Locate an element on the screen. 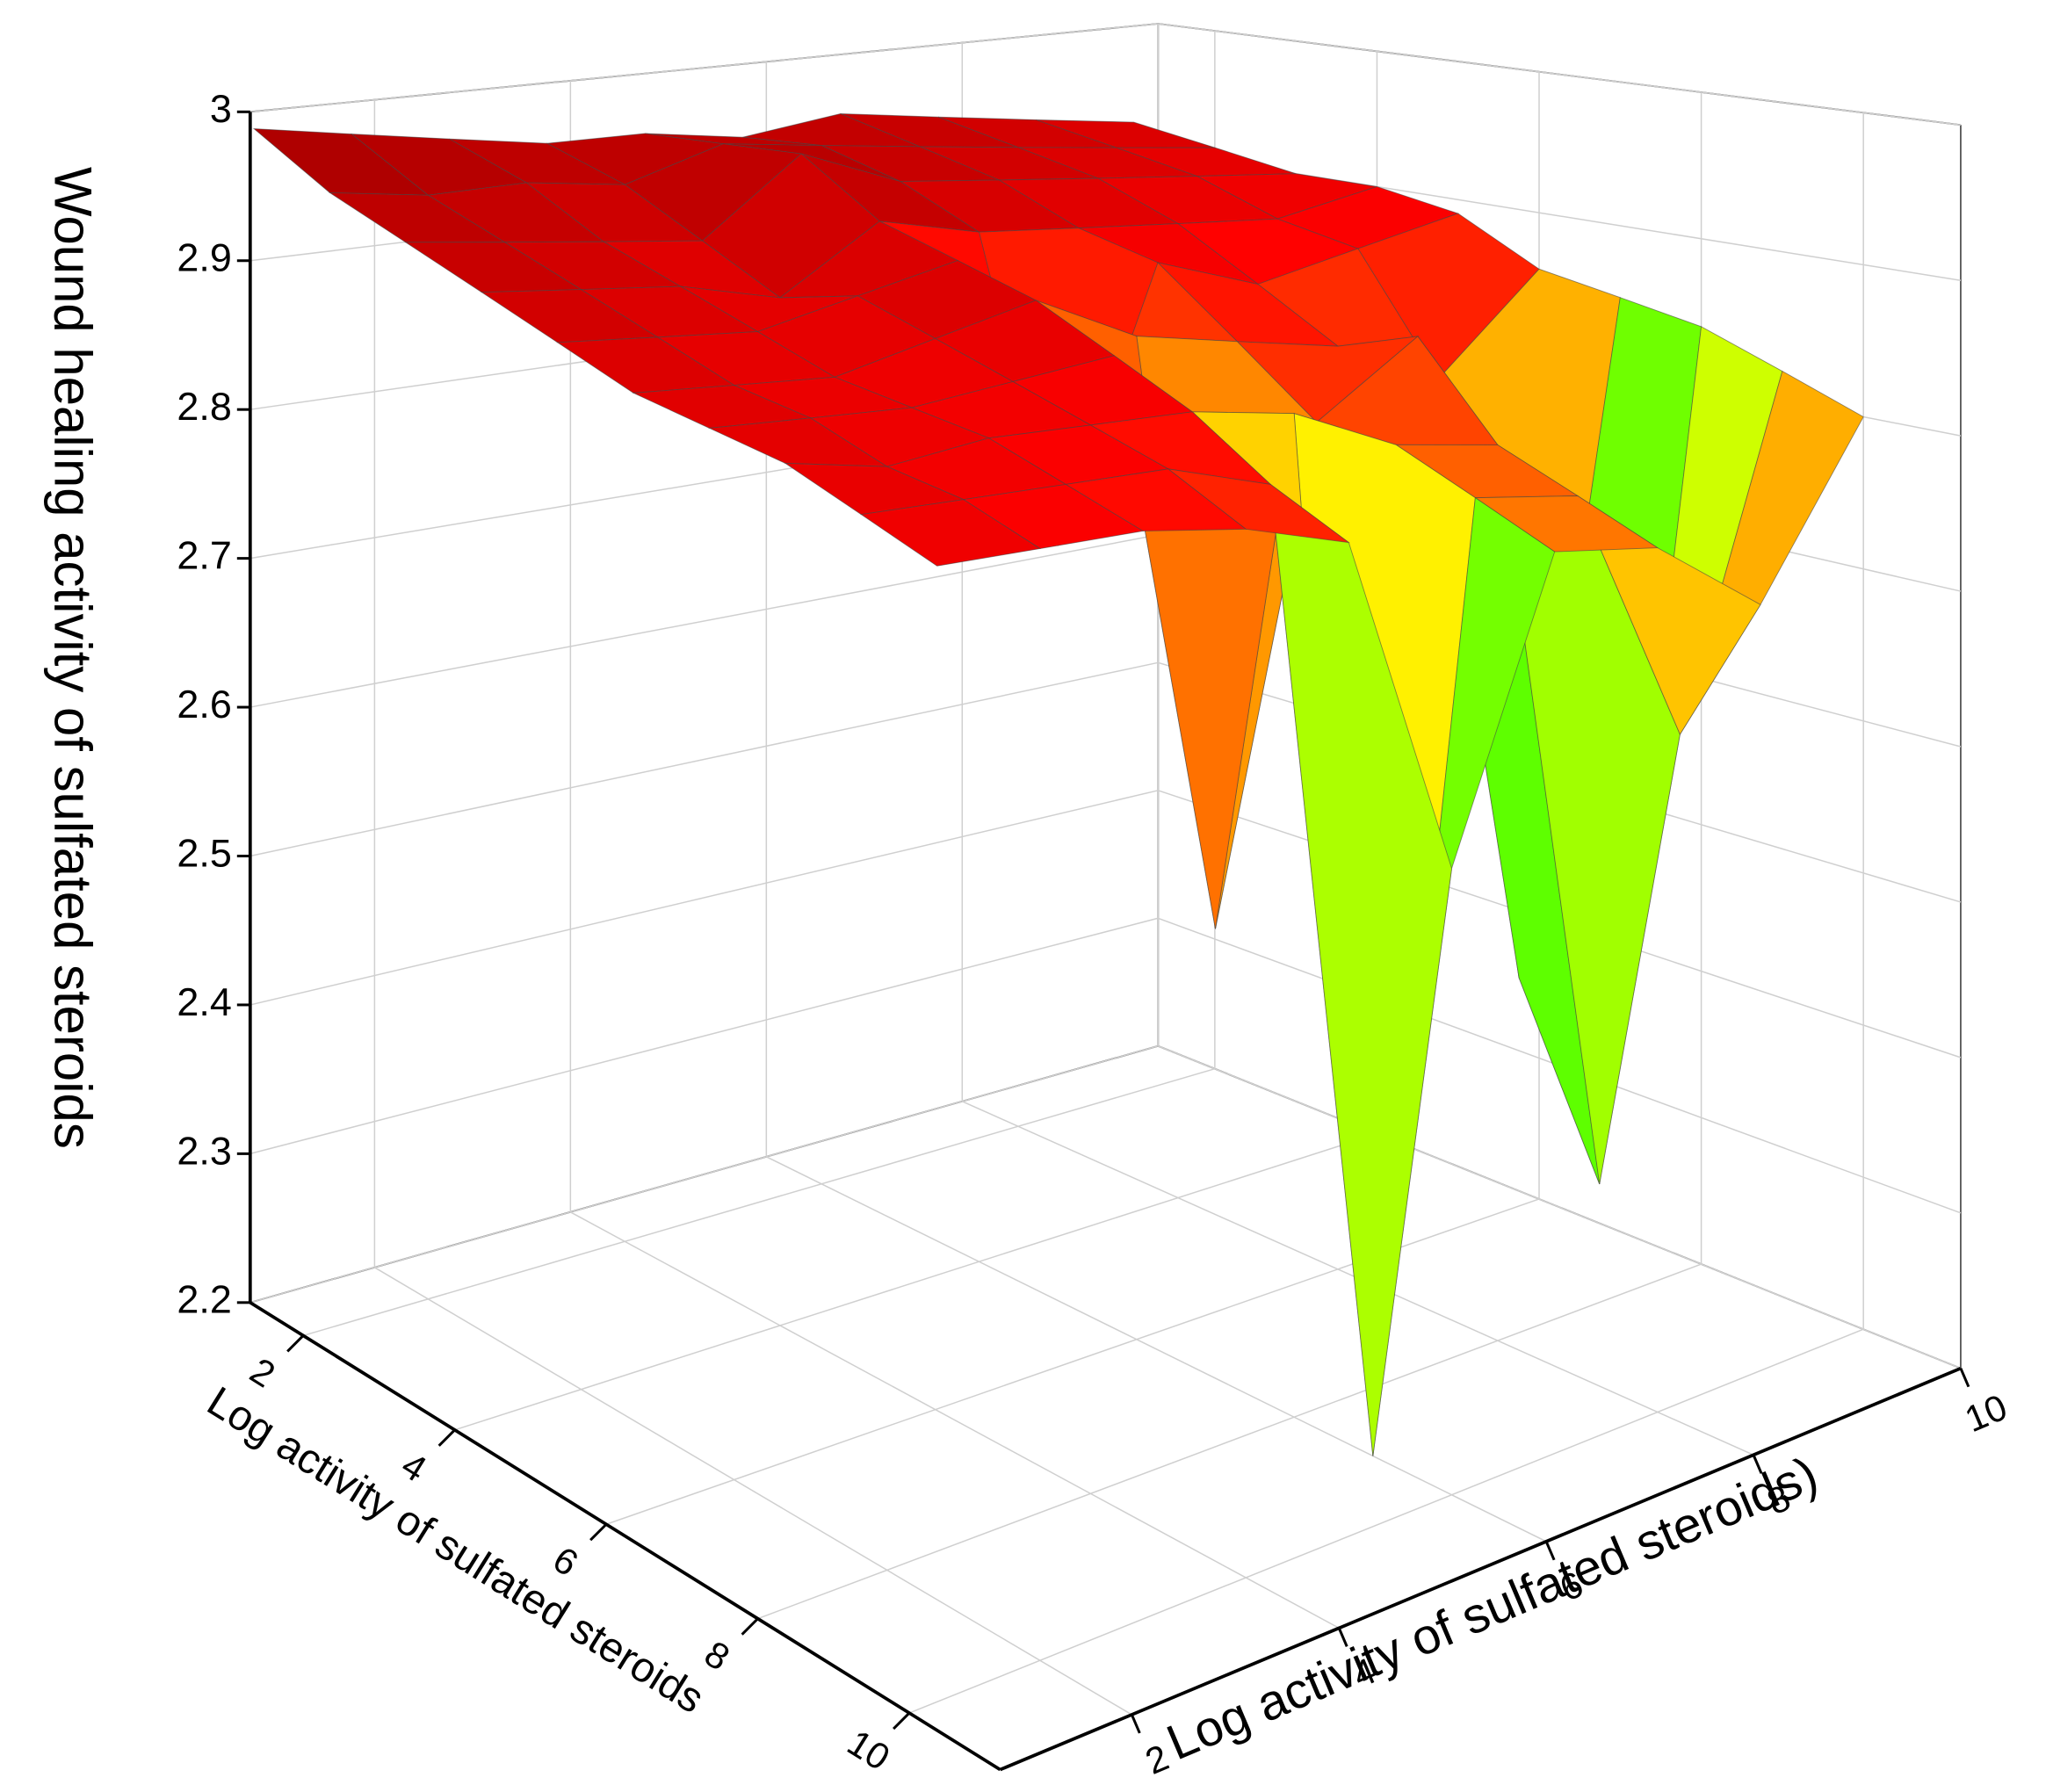 The width and height of the screenshot is (2053, 1792). z-tick-label: 2.3 is located at coordinates (204, 1150).